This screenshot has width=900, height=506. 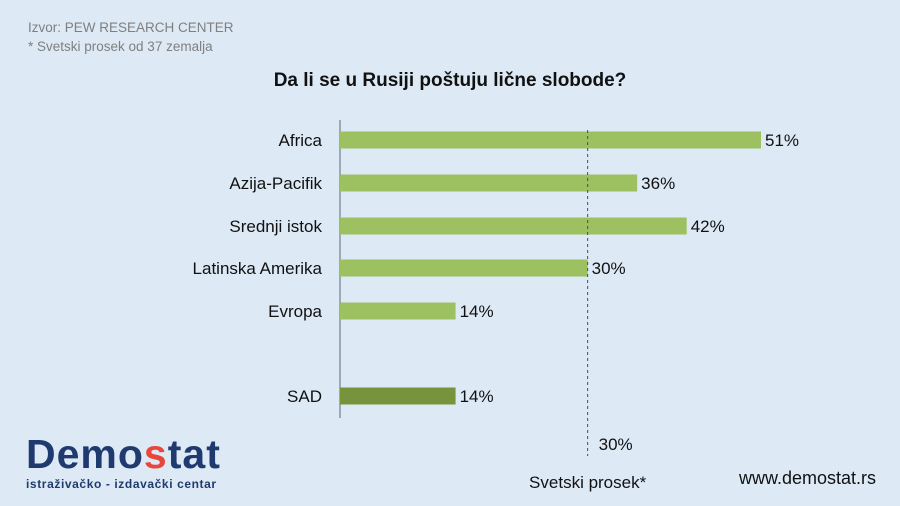 What do you see at coordinates (121, 484) in the screenshot?
I see `logo-subtitle: istraživačko - izdavački centar` at bounding box center [121, 484].